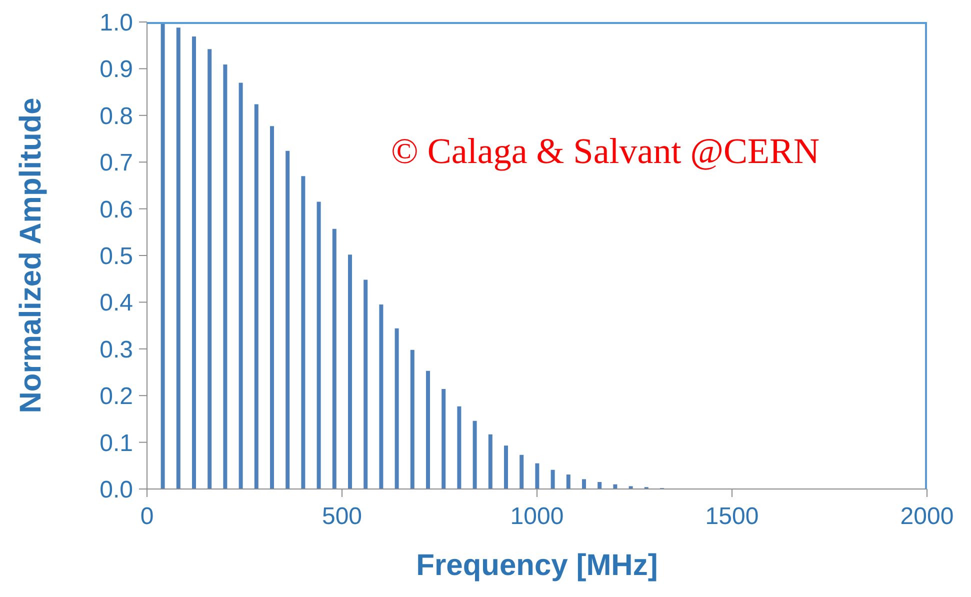 This screenshot has height=597, width=971. What do you see at coordinates (927, 516) in the screenshot?
I see `x-tick-label: 2000` at bounding box center [927, 516].